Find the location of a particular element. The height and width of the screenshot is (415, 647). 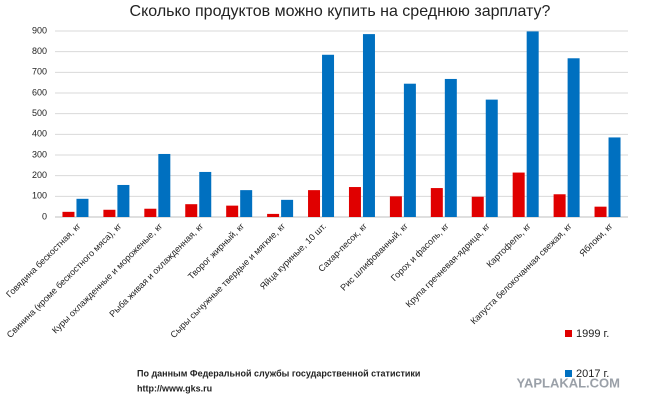

x-tick-label: Крупа гречневая-ядрица, кг is located at coordinates (448, 265).